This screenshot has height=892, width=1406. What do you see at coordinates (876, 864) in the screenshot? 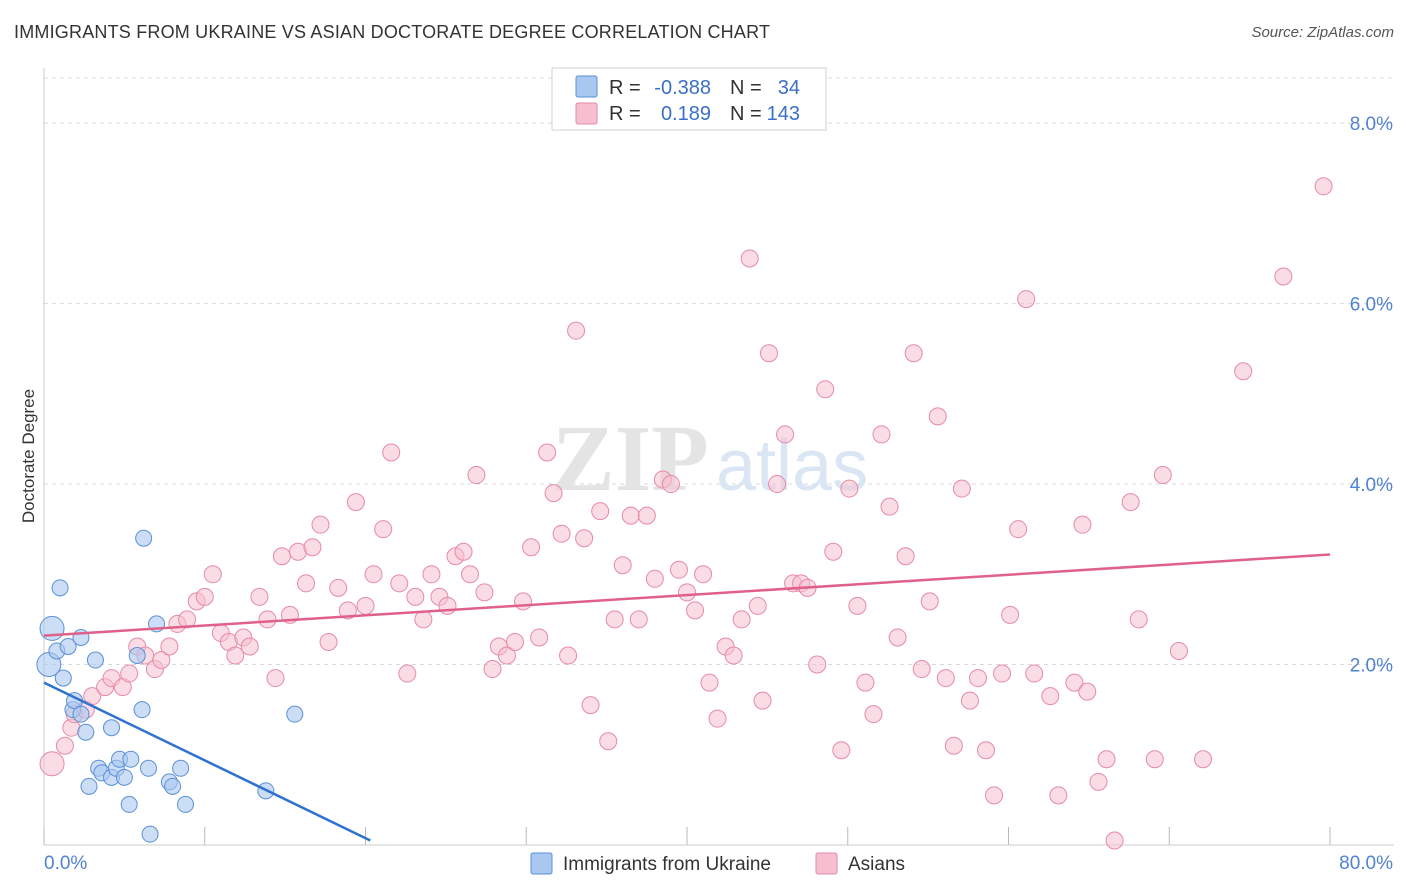
I see `series-legend-label-asians: Asians` at bounding box center [876, 864].